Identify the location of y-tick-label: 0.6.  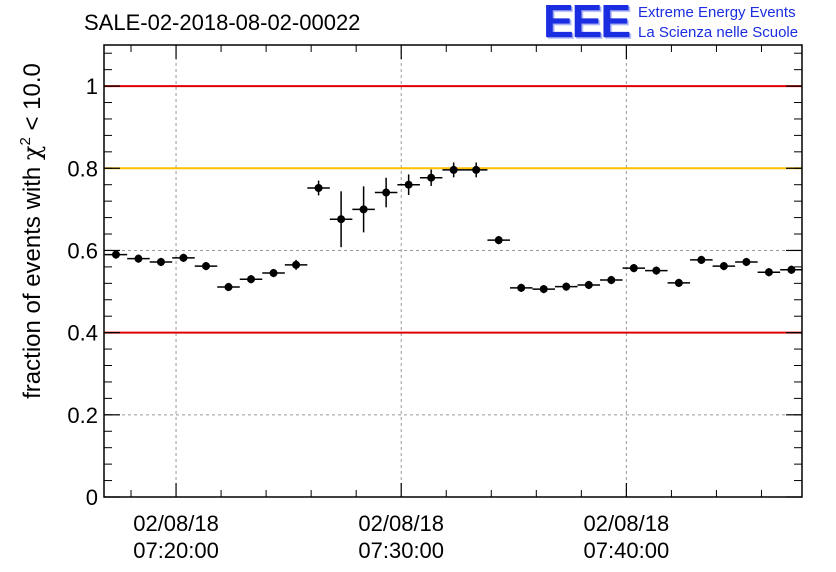
(82, 250).